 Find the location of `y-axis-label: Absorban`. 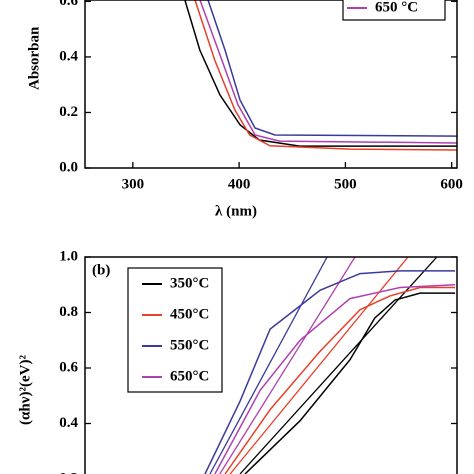

y-axis-label: Absorban is located at coordinates (34, 58).